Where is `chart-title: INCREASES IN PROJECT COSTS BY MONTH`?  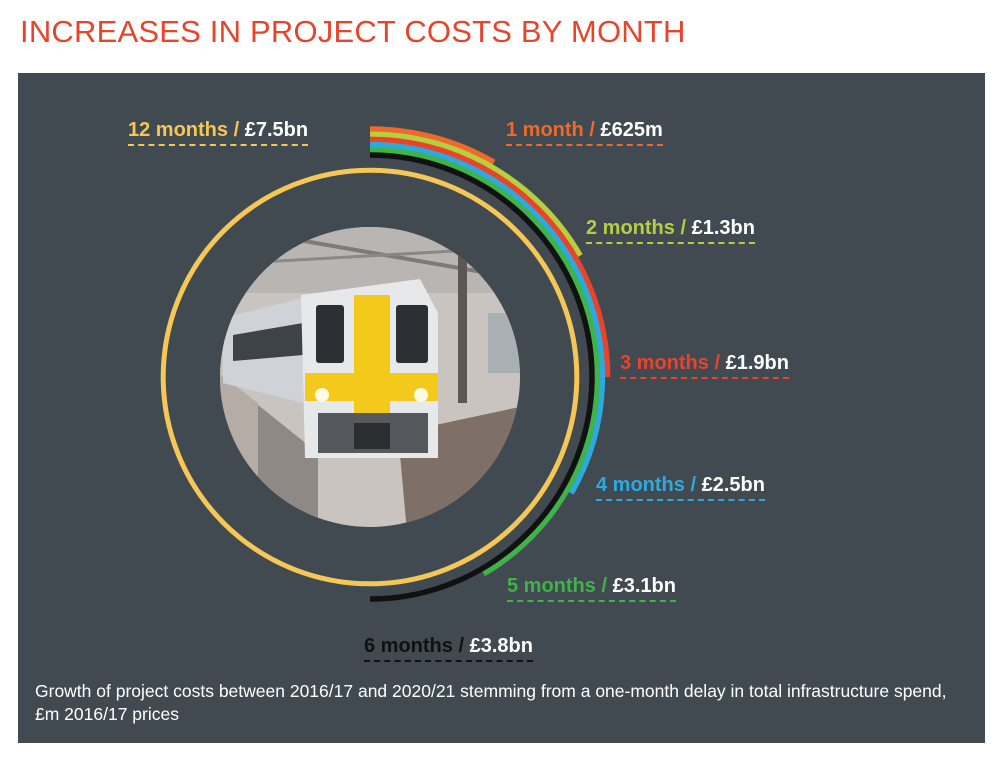 chart-title: INCREASES IN PROJECT COSTS BY MONTH is located at coordinates (353, 31).